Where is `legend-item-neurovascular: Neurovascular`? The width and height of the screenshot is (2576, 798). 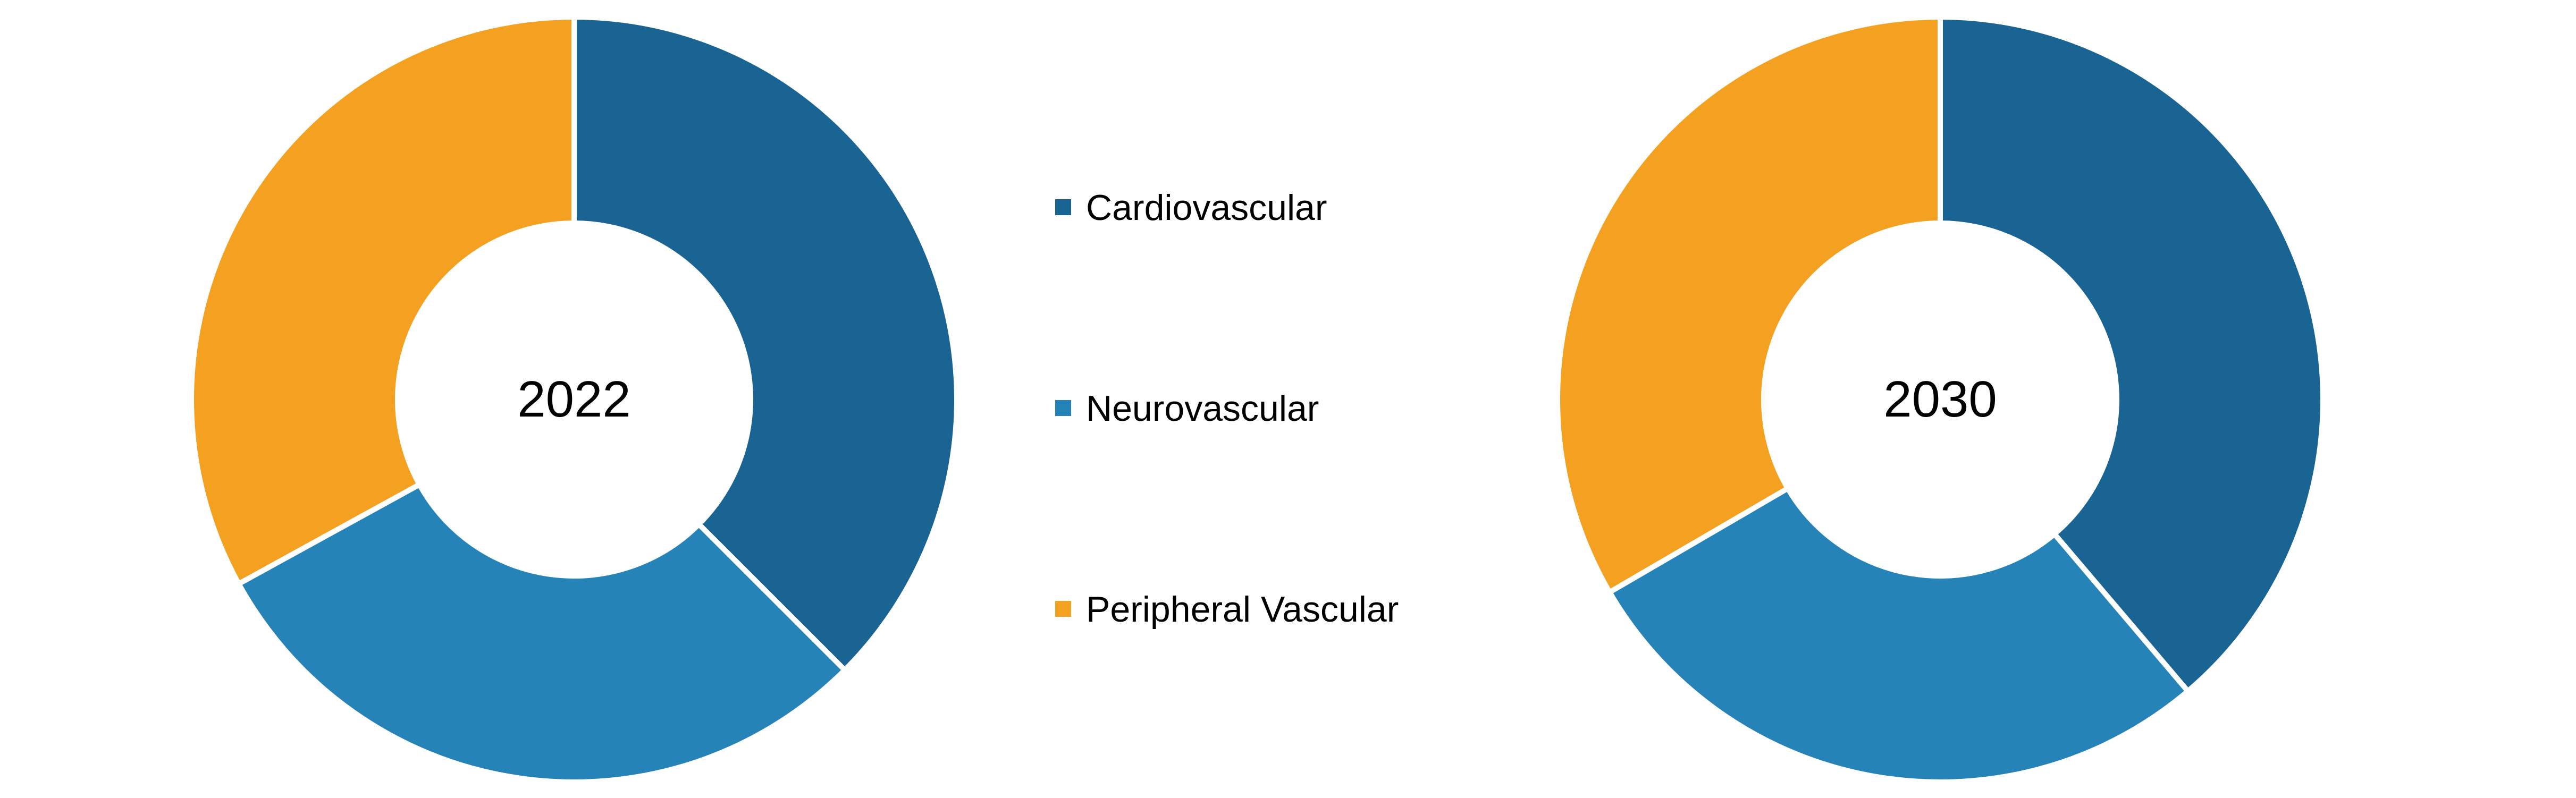
legend-item-neurovascular: Neurovascular is located at coordinates (1187, 408).